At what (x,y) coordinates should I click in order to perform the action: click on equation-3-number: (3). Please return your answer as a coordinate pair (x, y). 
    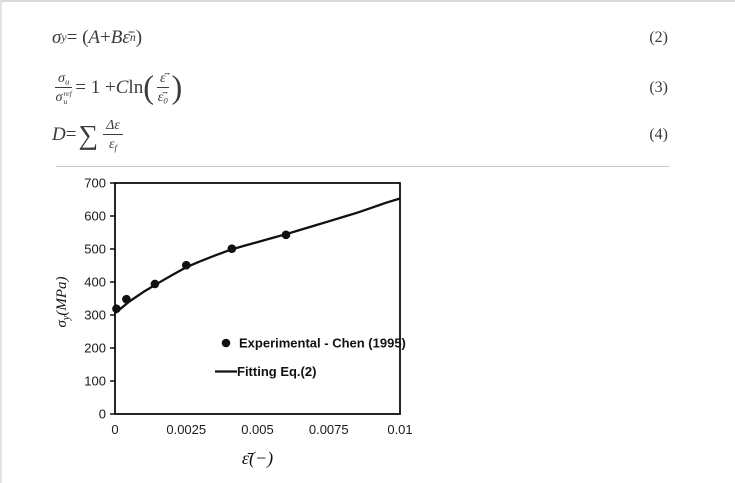
    Looking at the image, I should click on (658, 87).